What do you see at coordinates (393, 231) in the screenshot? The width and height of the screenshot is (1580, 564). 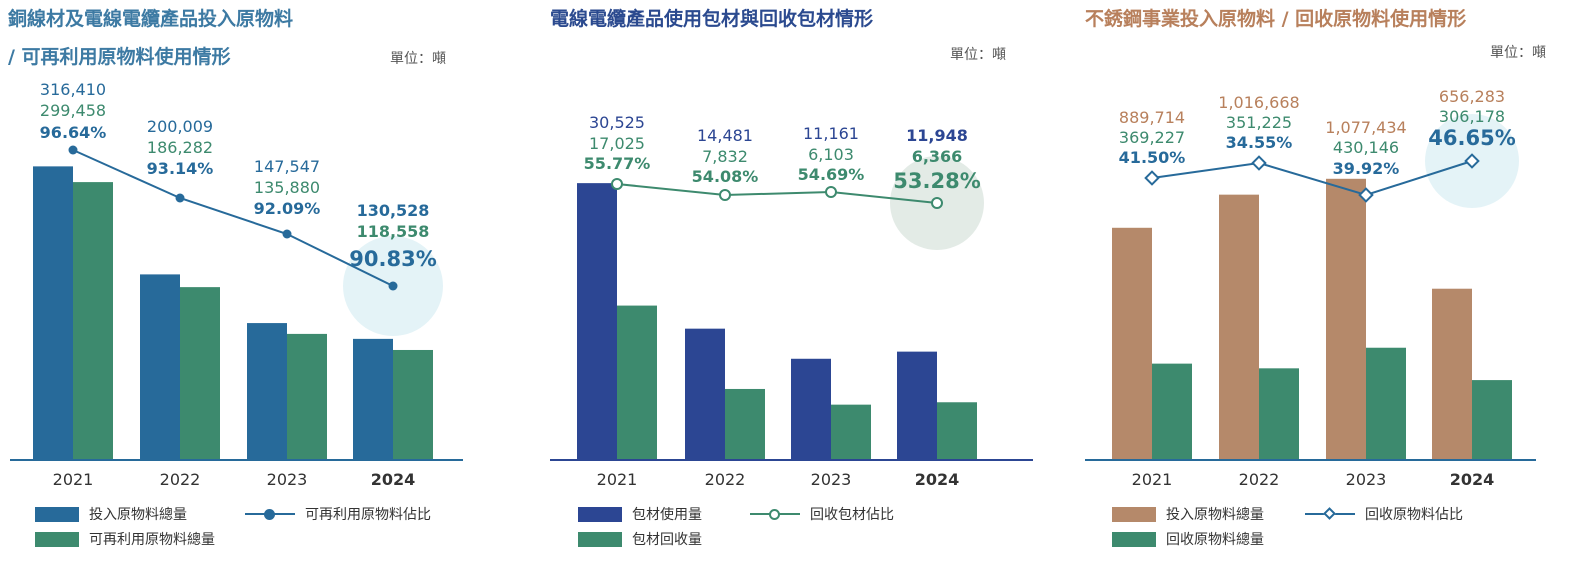 I see `data-label-series-2: 118,558` at bounding box center [393, 231].